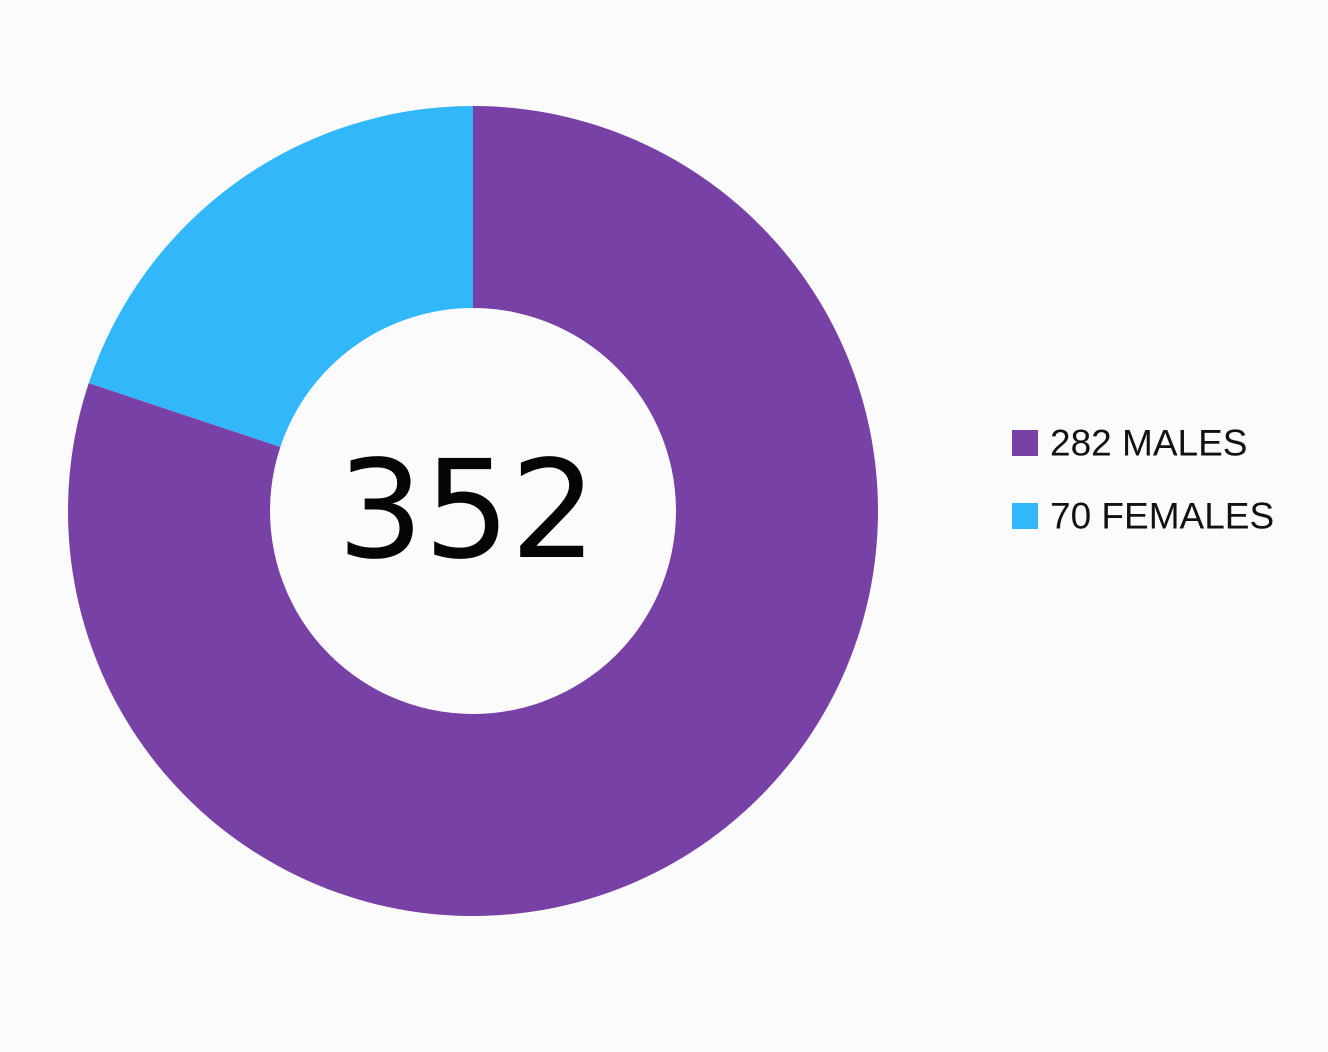 Image resolution: width=1328 pixels, height=1052 pixels. Describe the element at coordinates (467, 511) in the screenshot. I see `center-total-label: 352` at that location.